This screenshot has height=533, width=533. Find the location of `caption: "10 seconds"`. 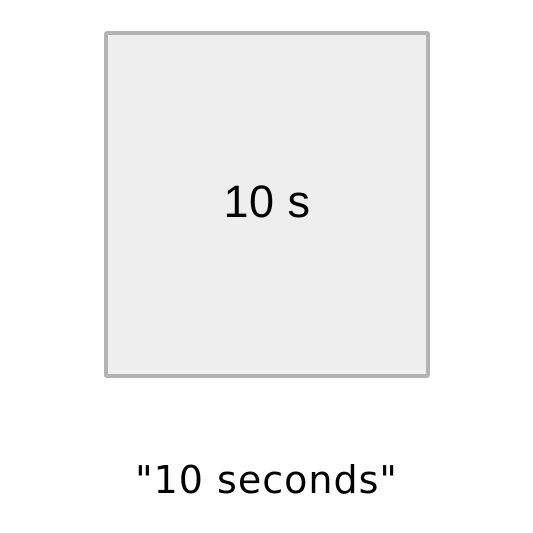

caption: "10 seconds" is located at coordinates (266, 480).